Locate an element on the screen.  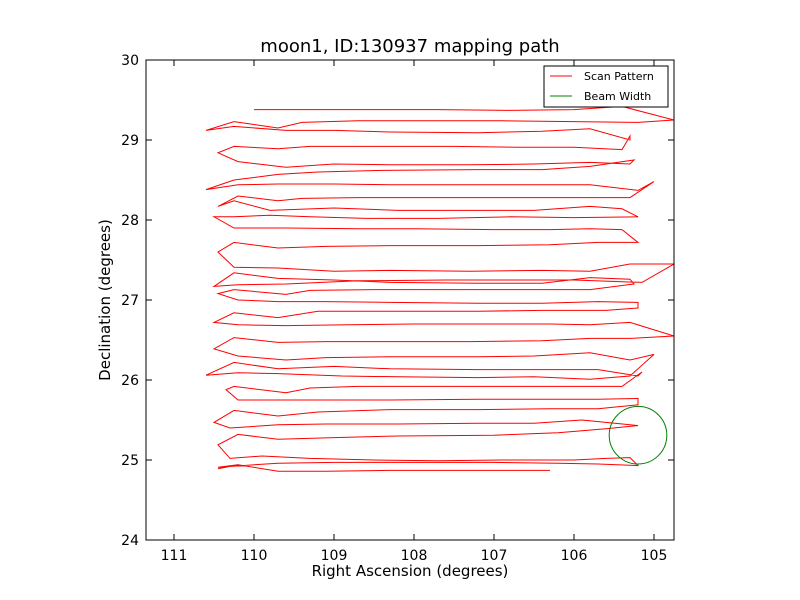
x-tick-label: 105 is located at coordinates (654, 556).